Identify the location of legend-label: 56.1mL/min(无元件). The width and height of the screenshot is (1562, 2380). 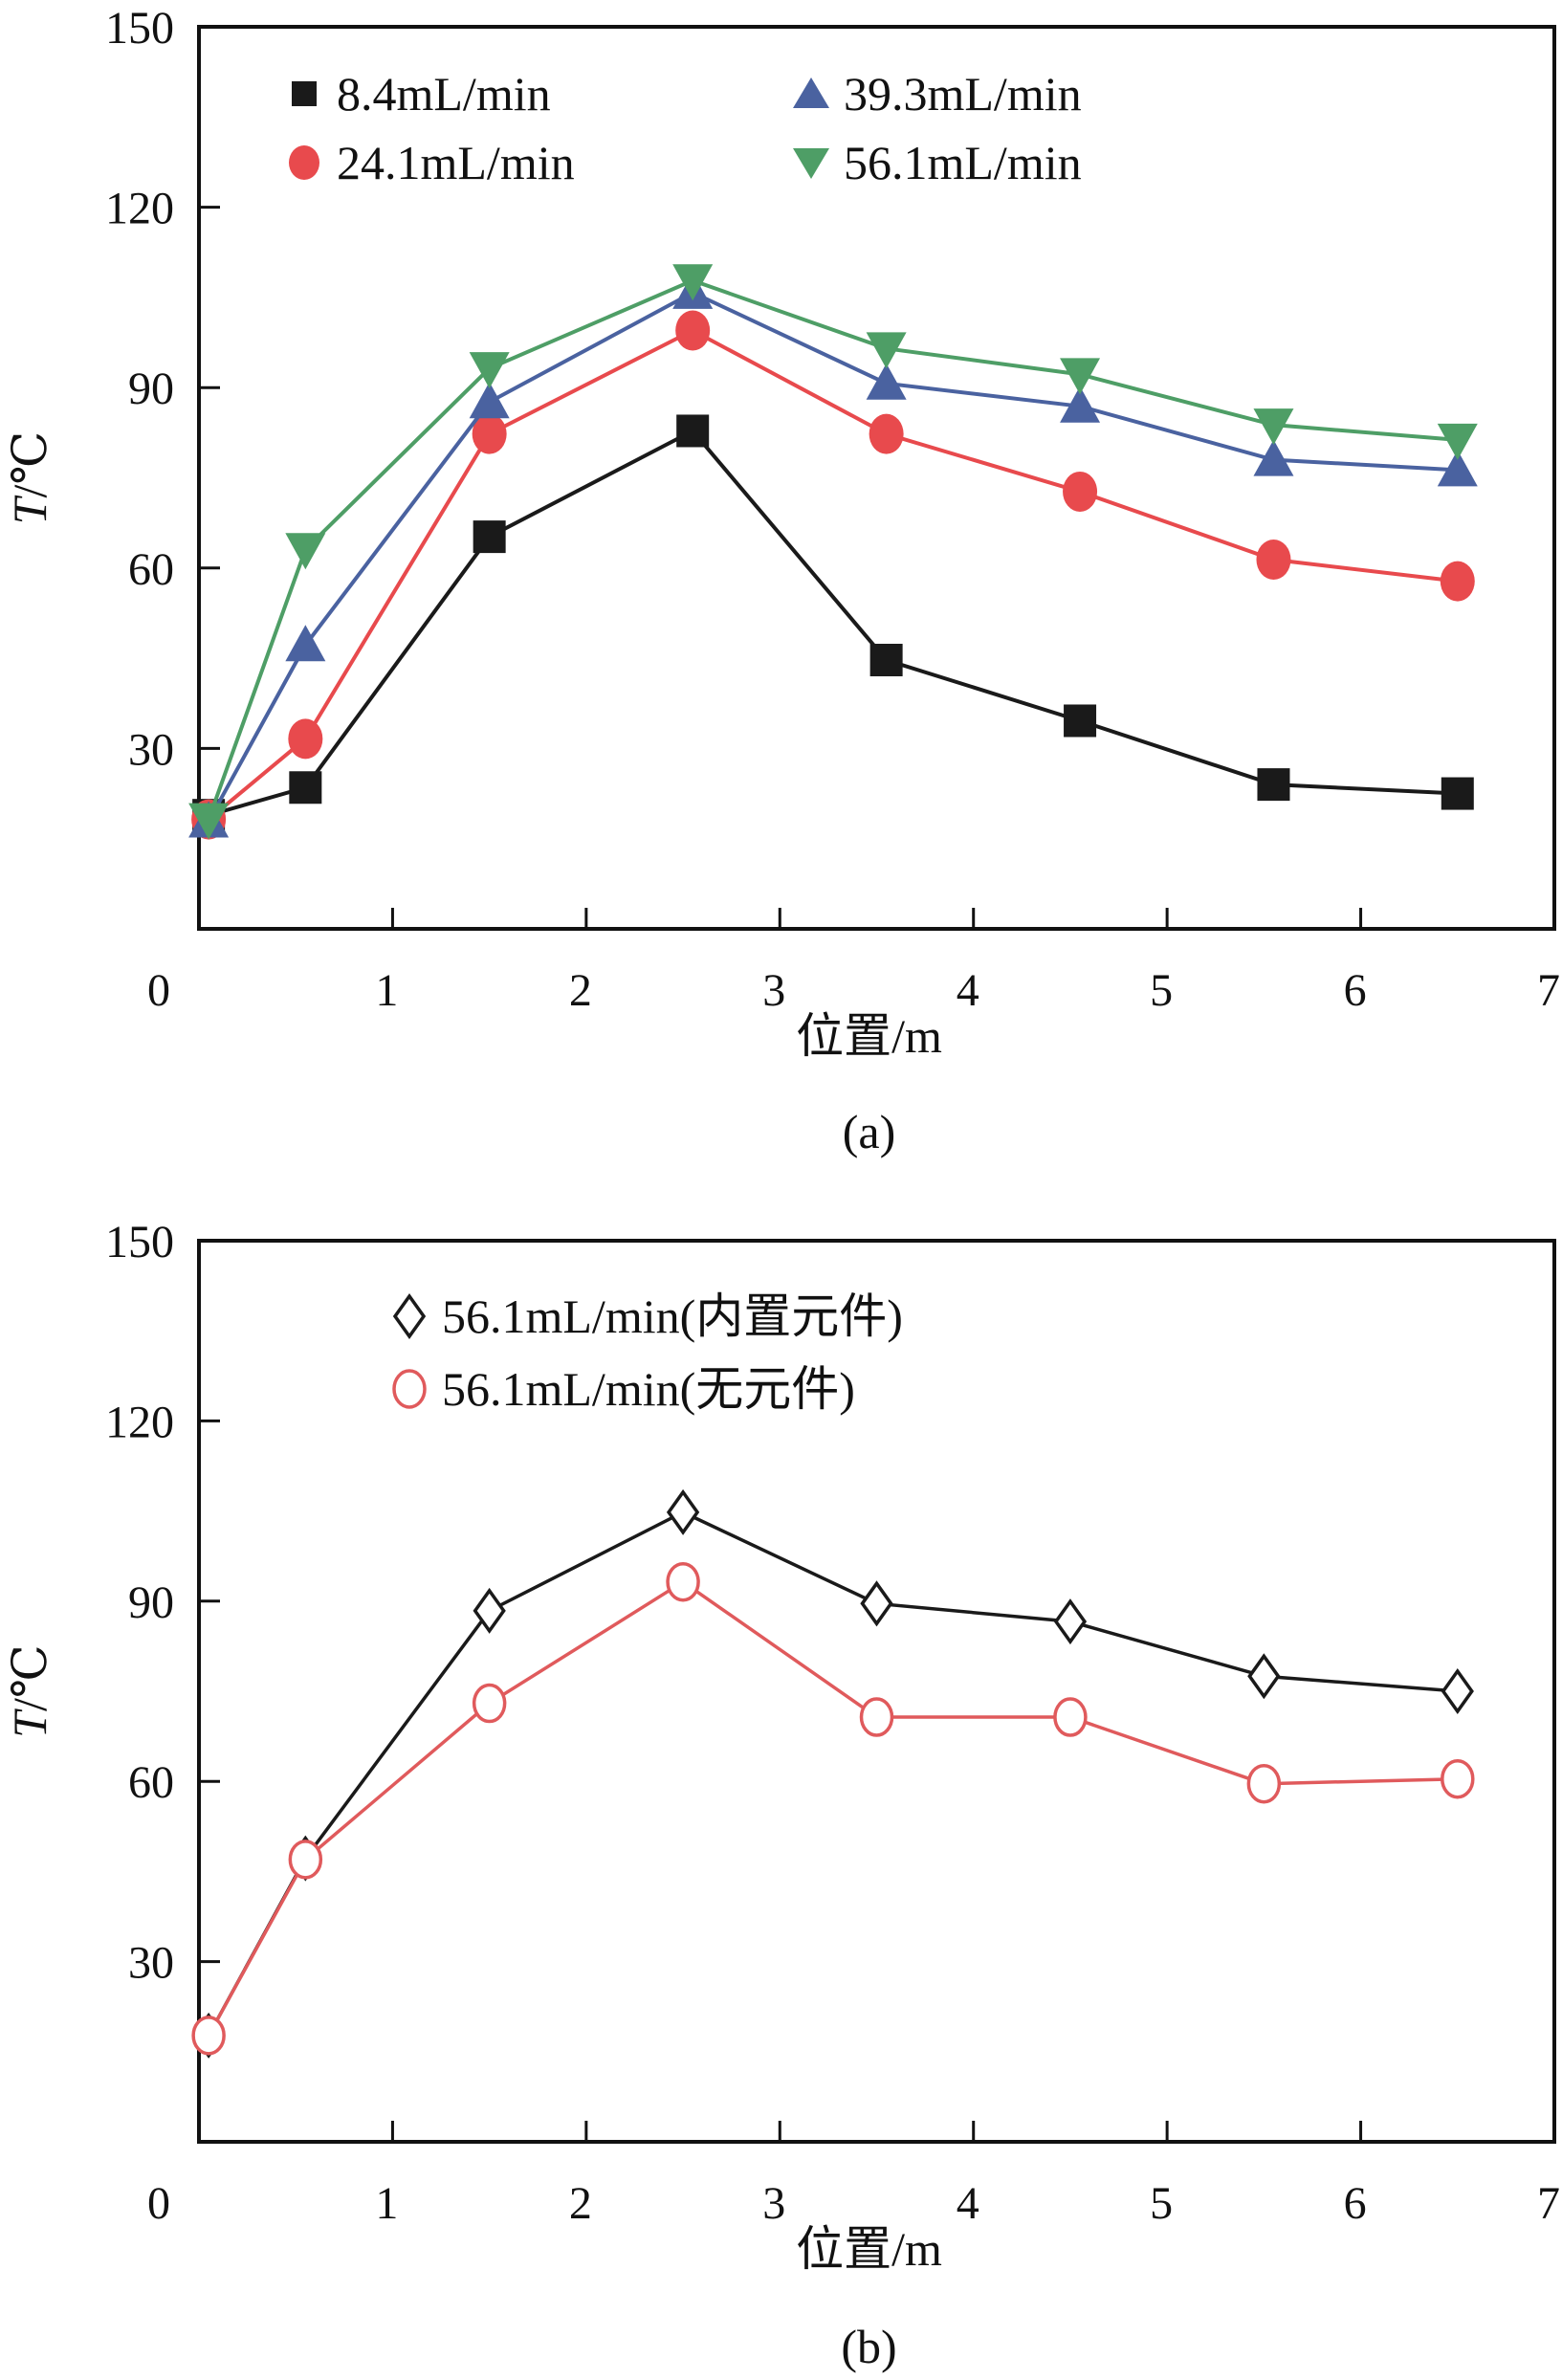
(648, 1389).